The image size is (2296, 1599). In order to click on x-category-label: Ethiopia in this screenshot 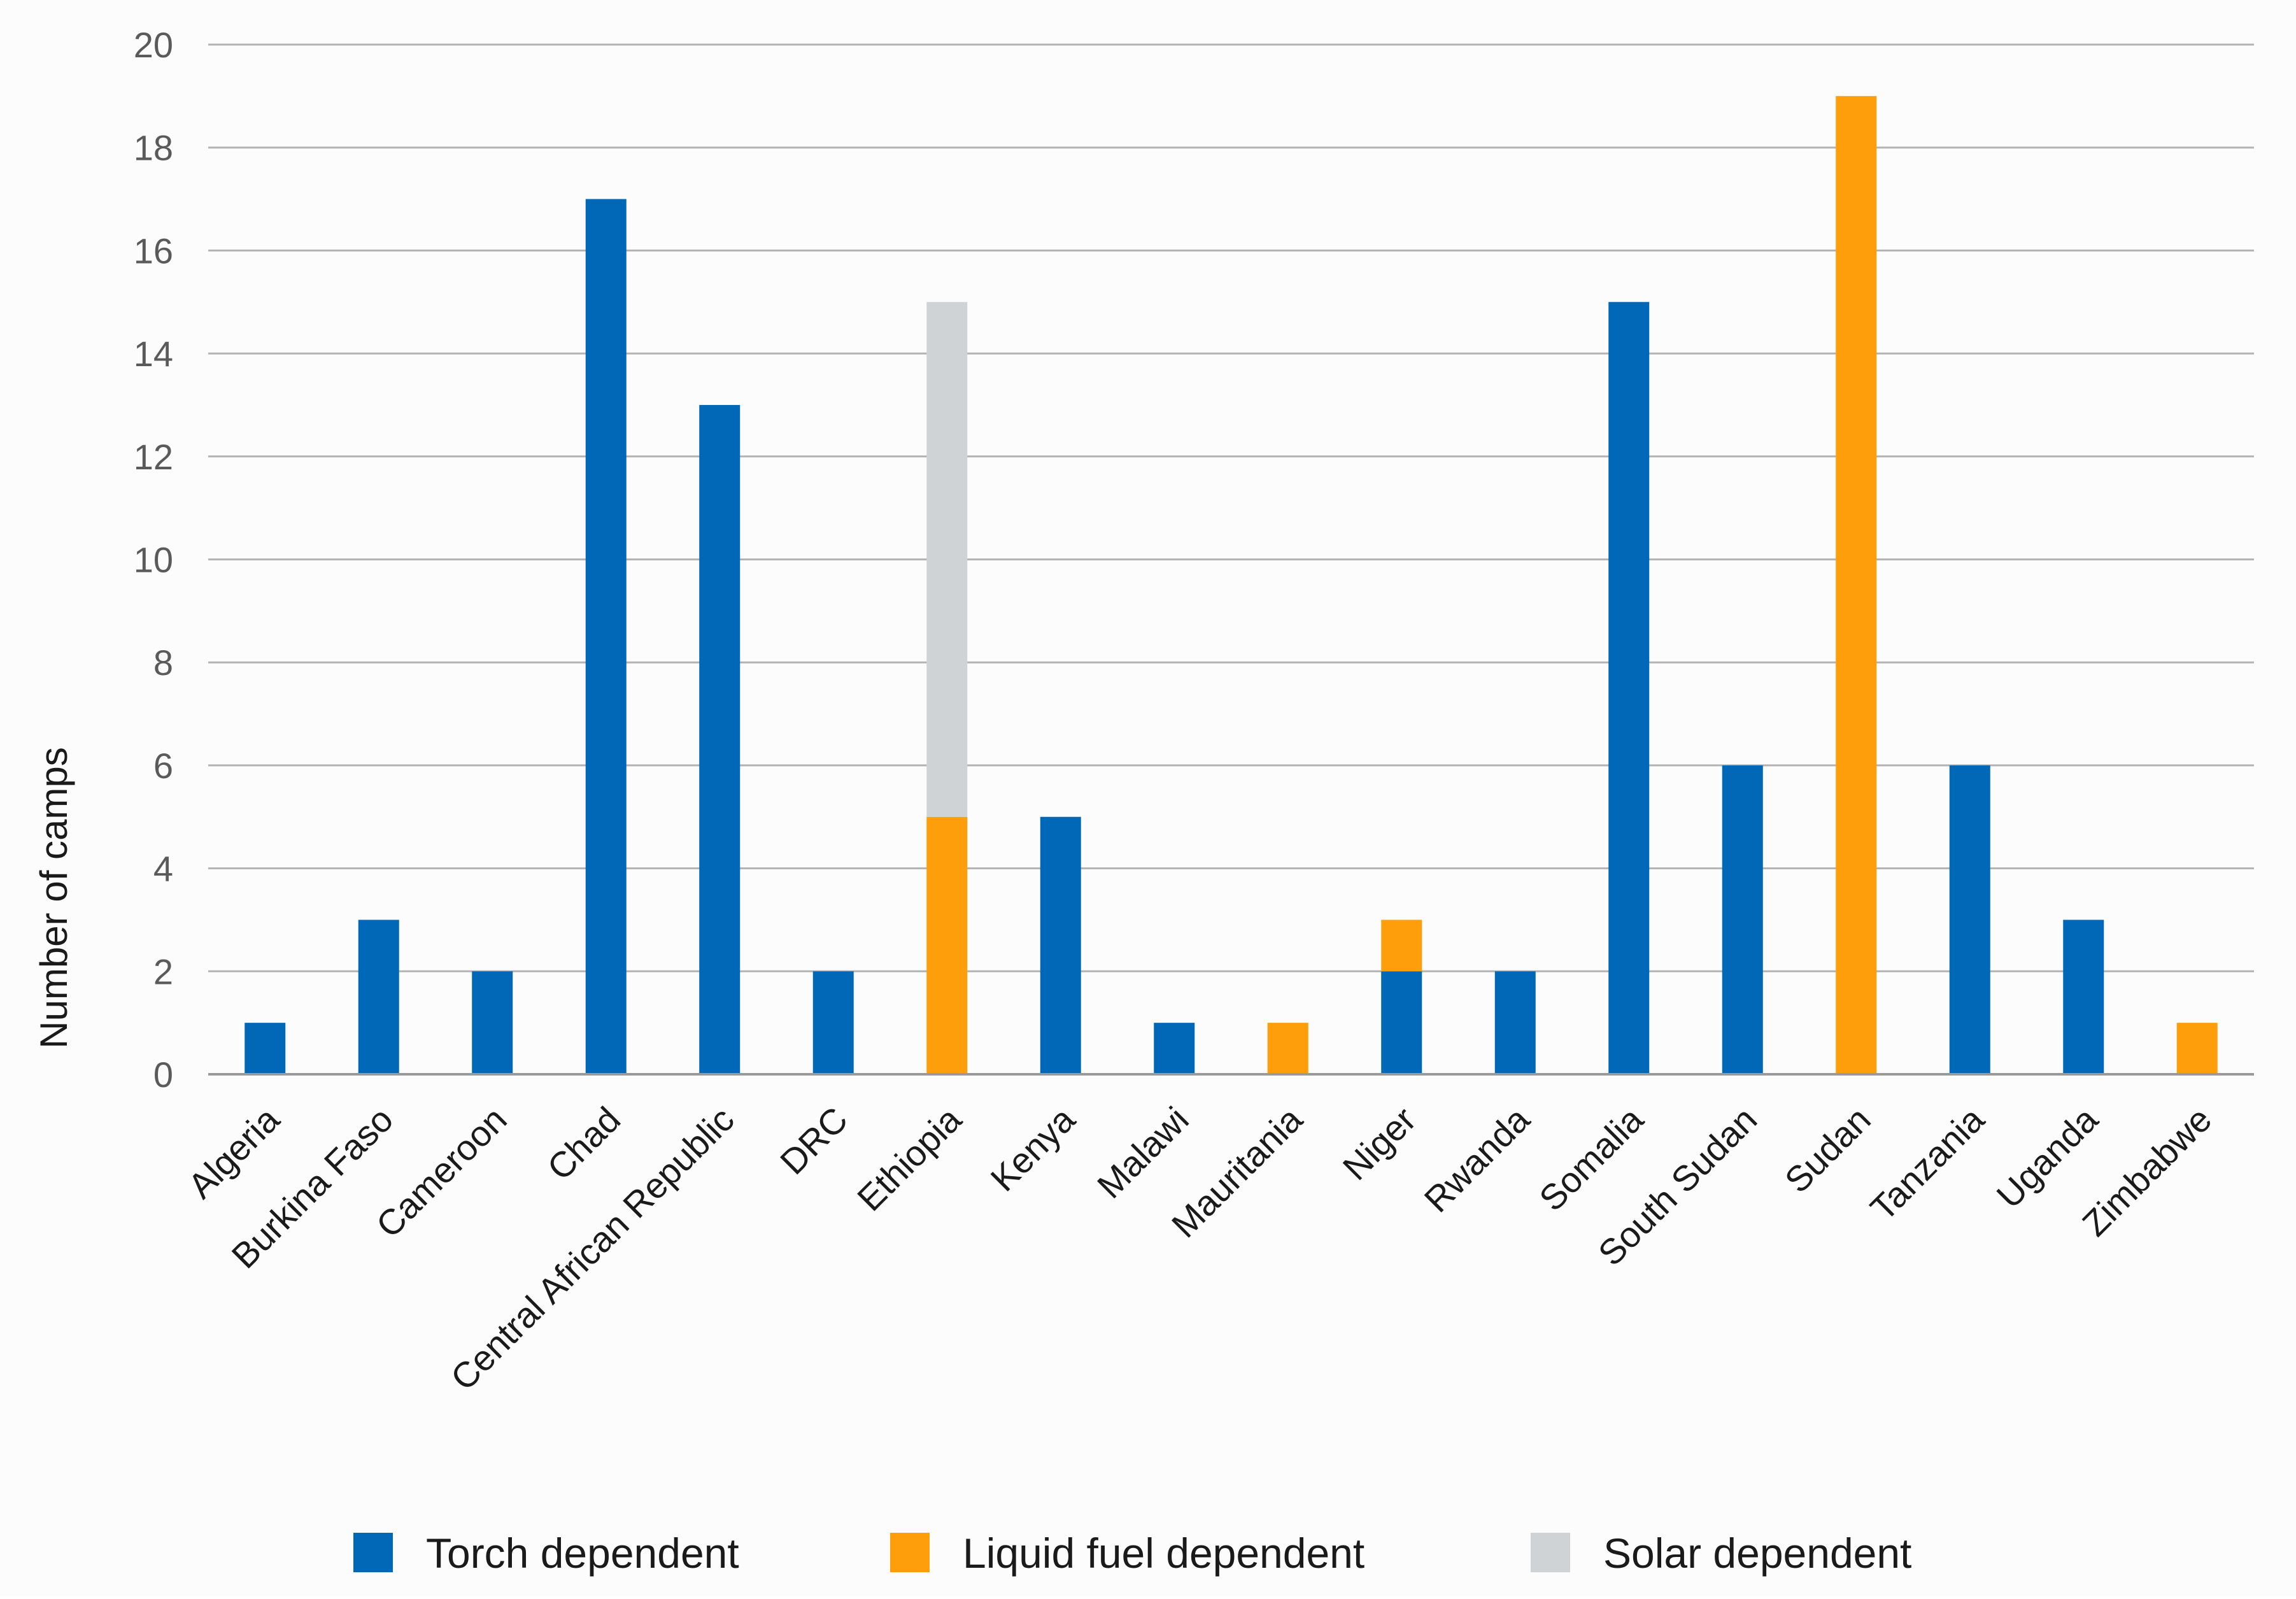, I will do `click(909, 1158)`.